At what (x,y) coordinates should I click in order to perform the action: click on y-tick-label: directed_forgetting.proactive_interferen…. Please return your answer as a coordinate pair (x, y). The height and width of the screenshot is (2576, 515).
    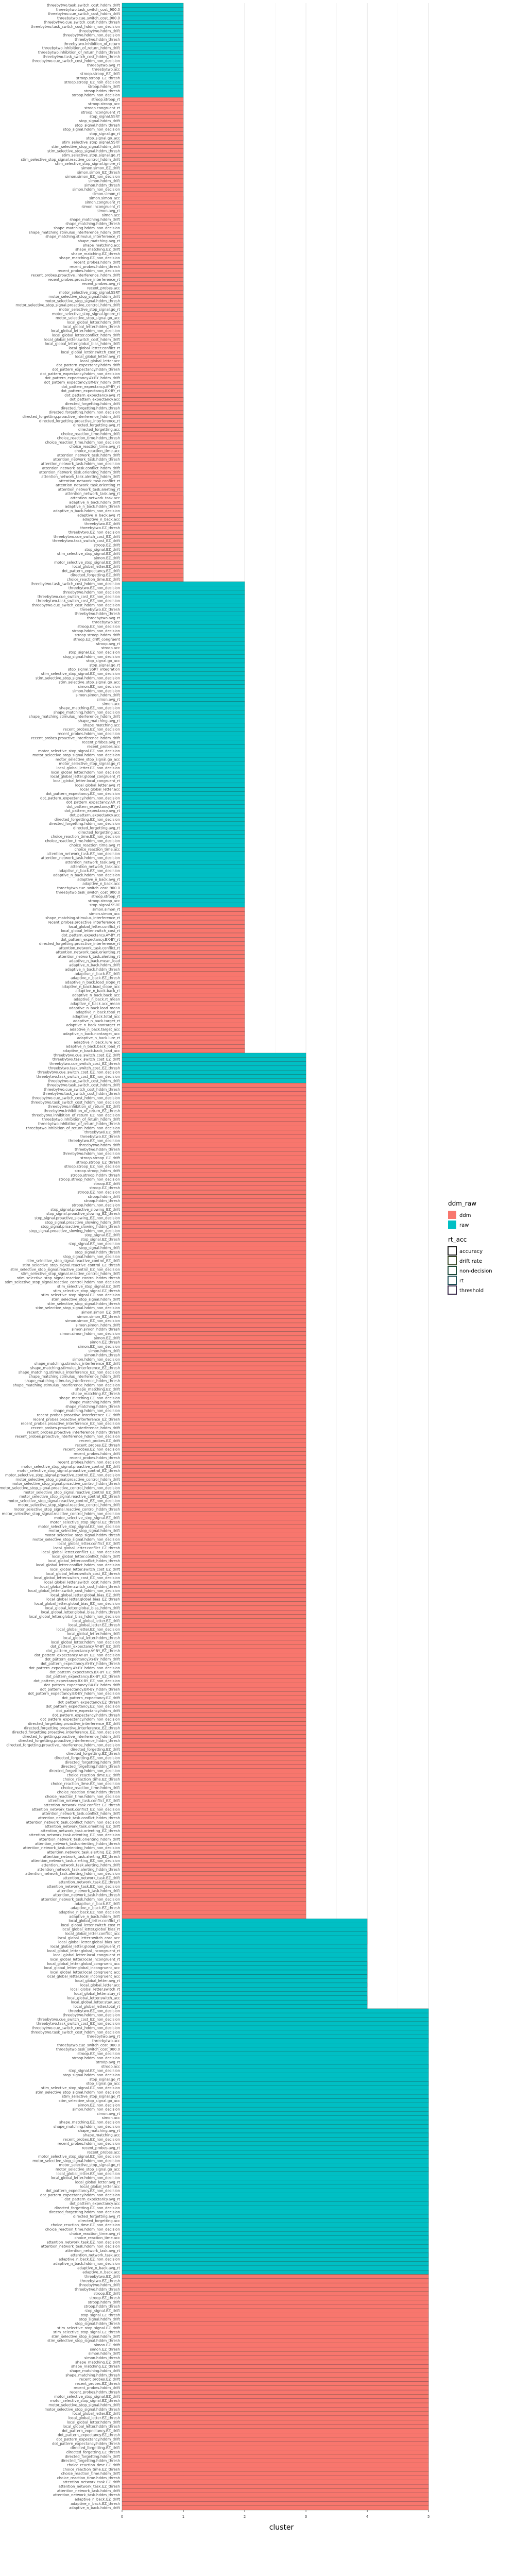
    Looking at the image, I should click on (69, 1741).